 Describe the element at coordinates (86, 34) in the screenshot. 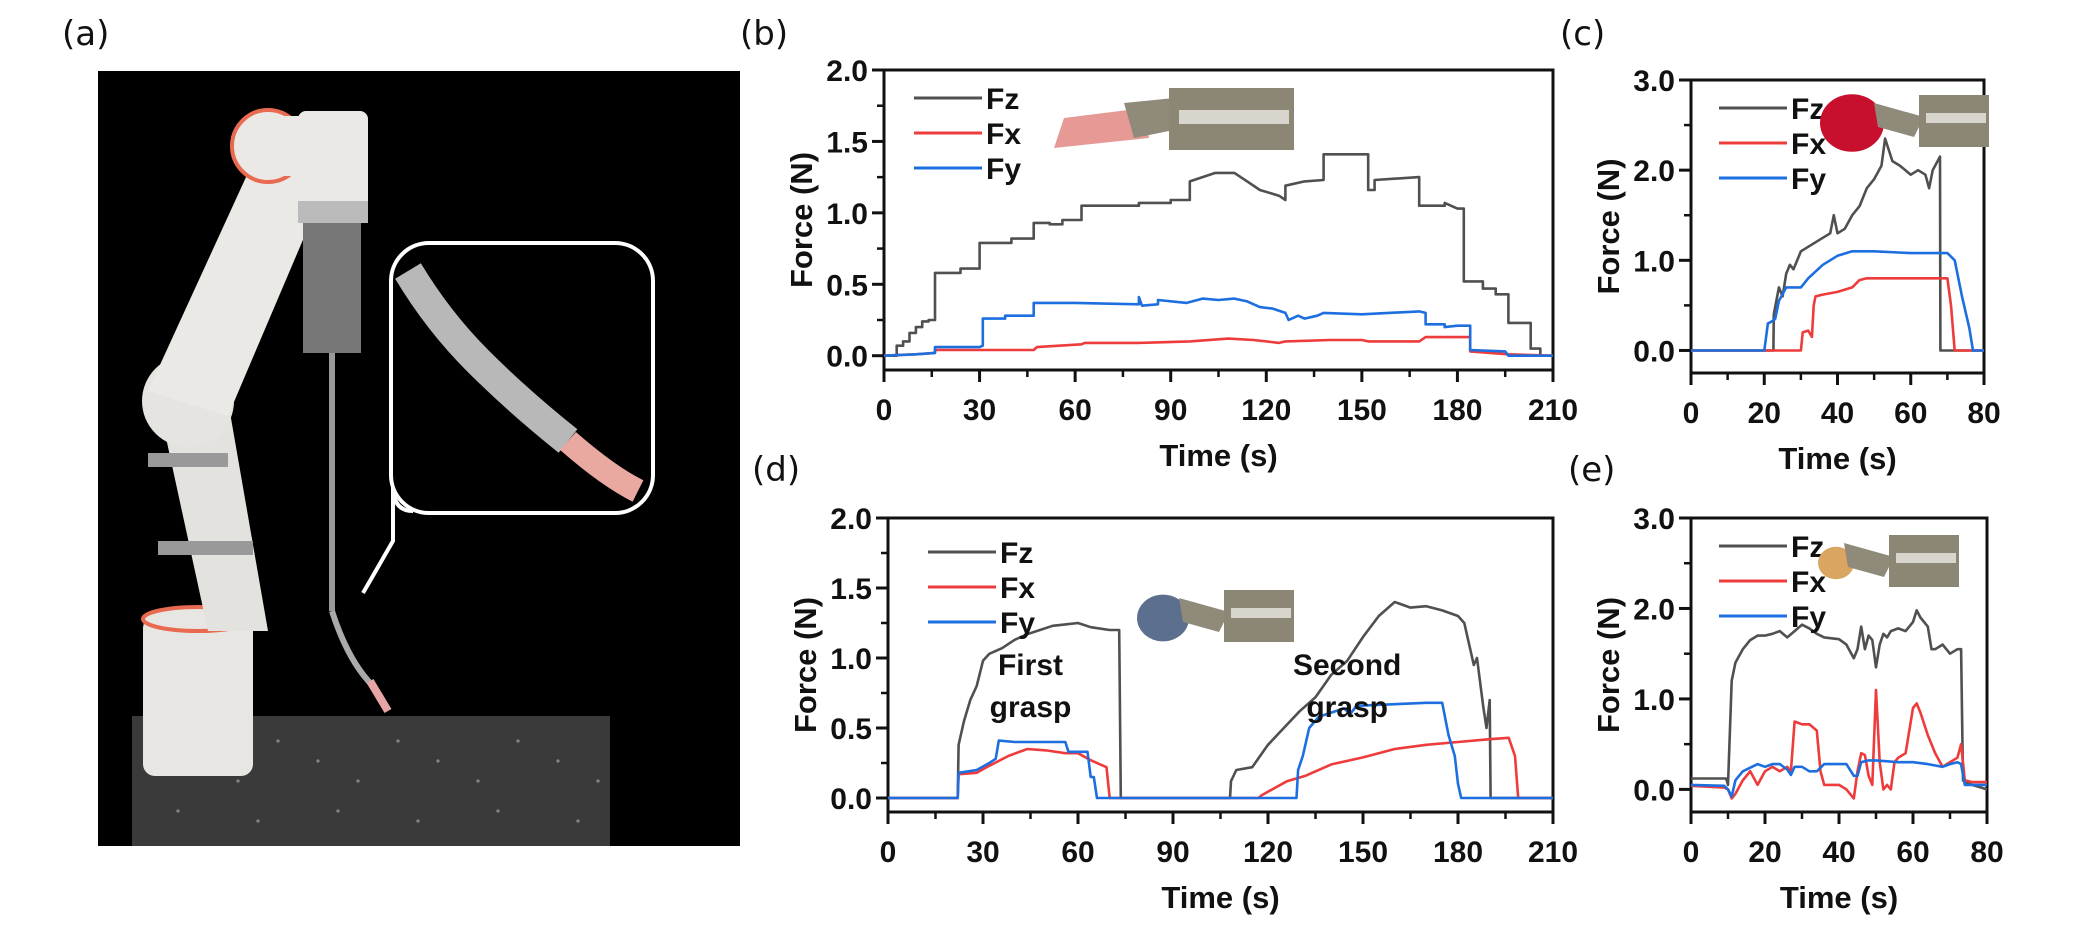

I see `panel-label-a: (a)` at that location.